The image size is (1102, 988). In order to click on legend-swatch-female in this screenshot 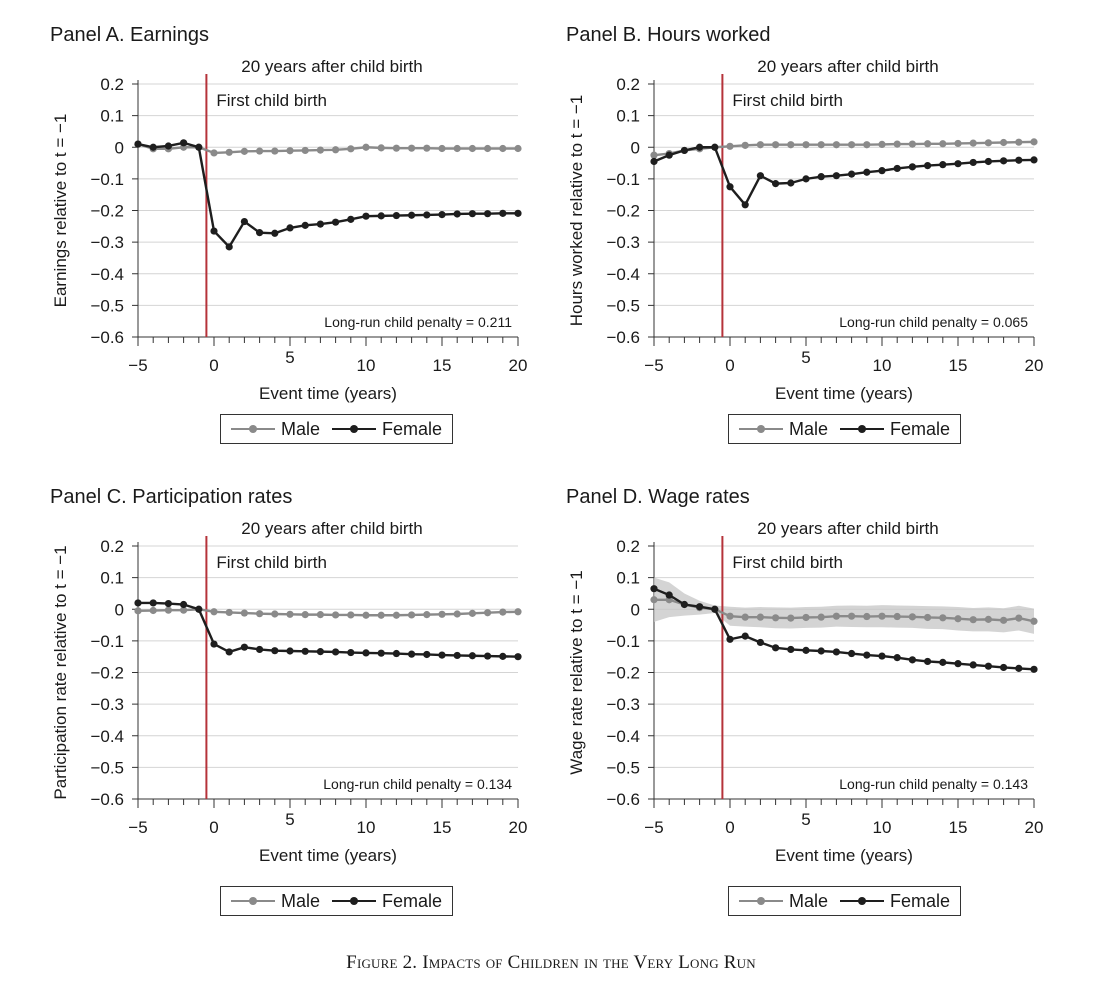, I will do `click(862, 429)`.